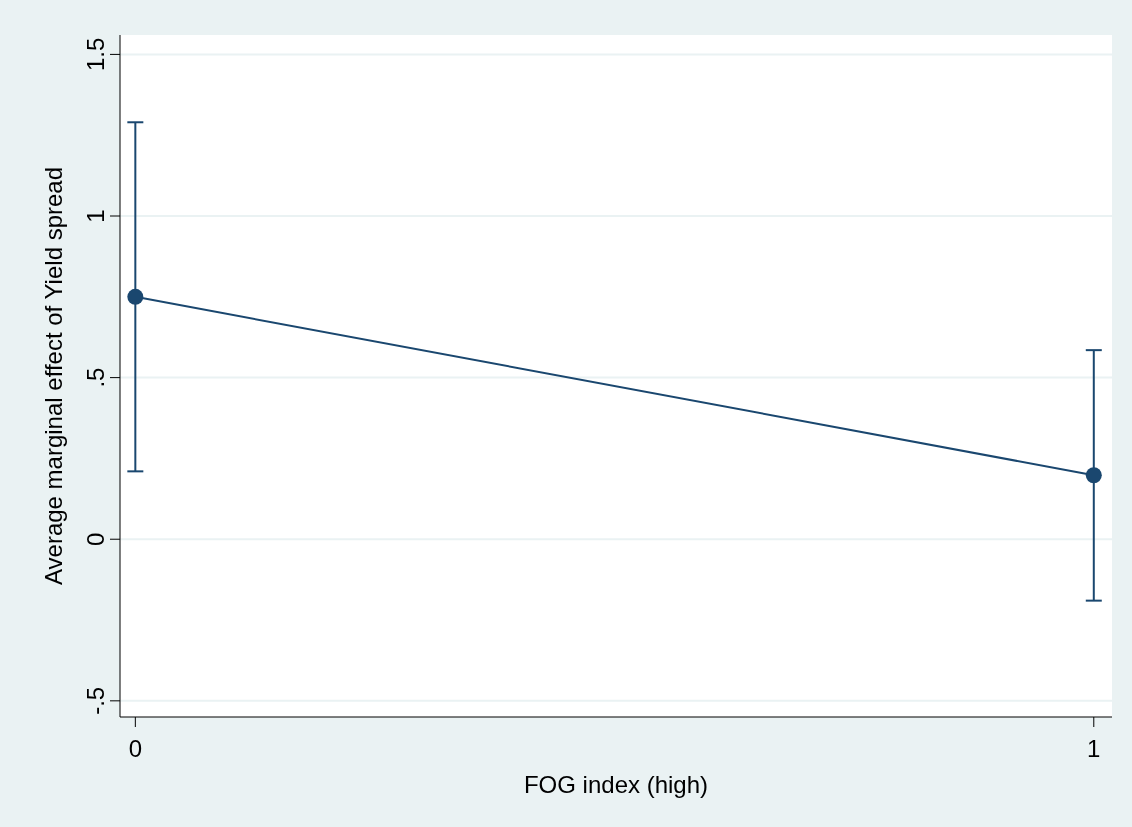 The image size is (1132, 827). What do you see at coordinates (616, 784) in the screenshot?
I see `x-axis-title: FOG index (high)` at bounding box center [616, 784].